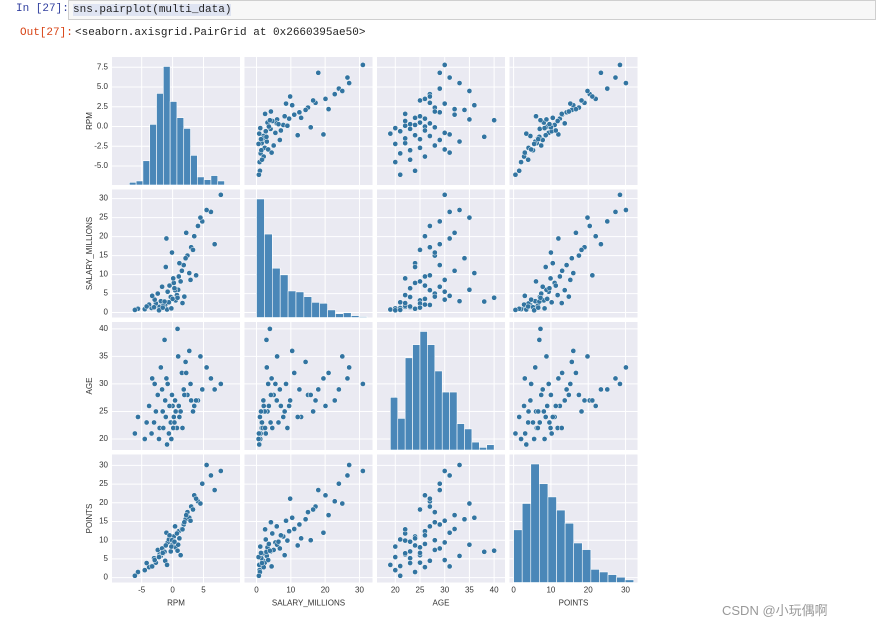 This screenshot has height=624, width=882. What do you see at coordinates (775, 610) in the screenshot?
I see `watermark: CSDN @小玩偶啊` at bounding box center [775, 610].